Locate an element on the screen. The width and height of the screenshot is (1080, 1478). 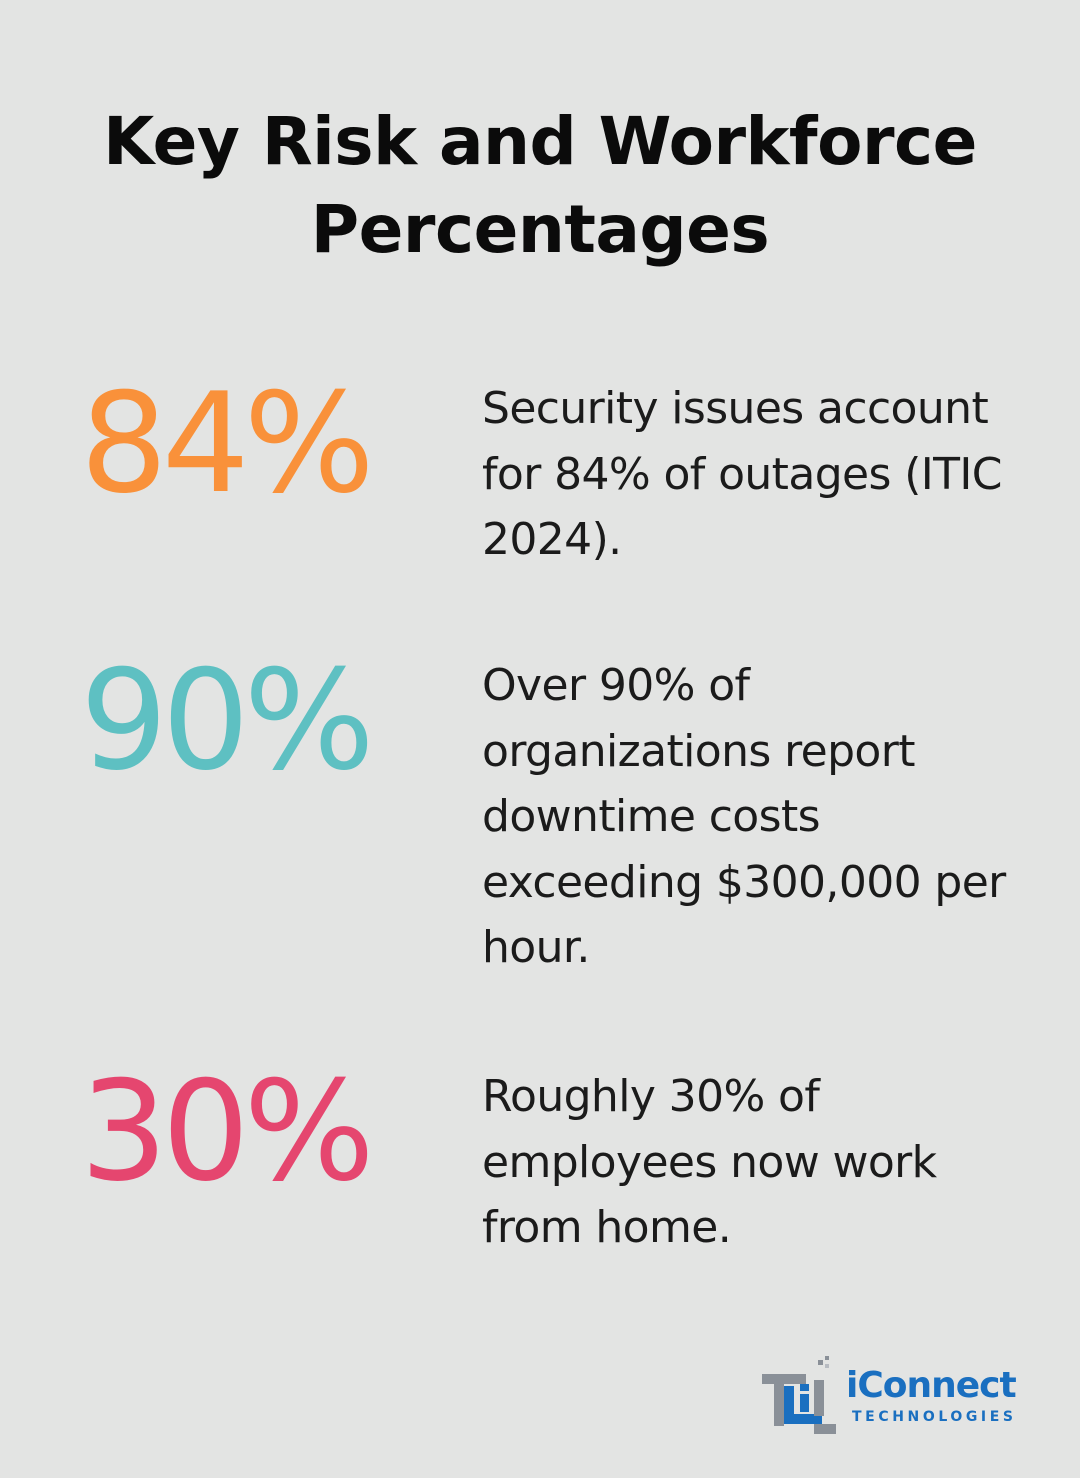
logo-mark-icon is located at coordinates (799, 1395).